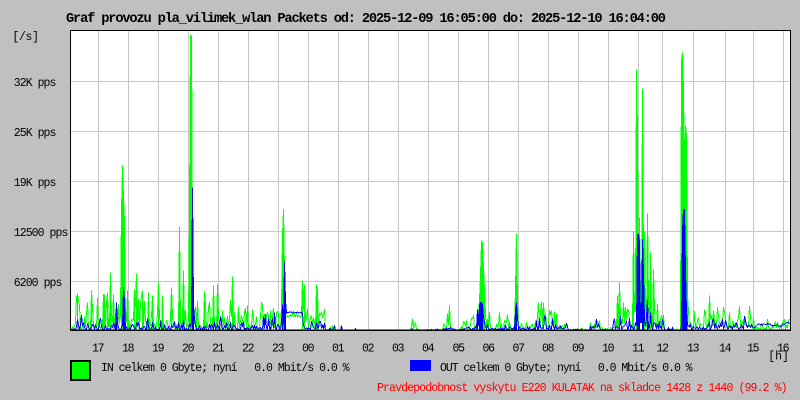 The image size is (800, 400). What do you see at coordinates (35, 183) in the screenshot?
I see `svg-text: 19K pps` at bounding box center [35, 183].